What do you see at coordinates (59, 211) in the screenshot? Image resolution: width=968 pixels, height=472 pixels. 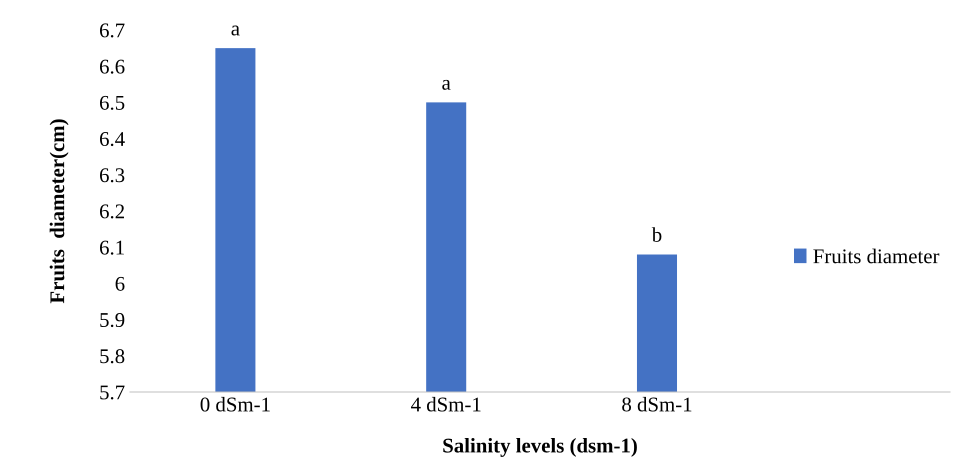 I see `y-axis-title: Fruits diameter(cm)` at bounding box center [59, 211].